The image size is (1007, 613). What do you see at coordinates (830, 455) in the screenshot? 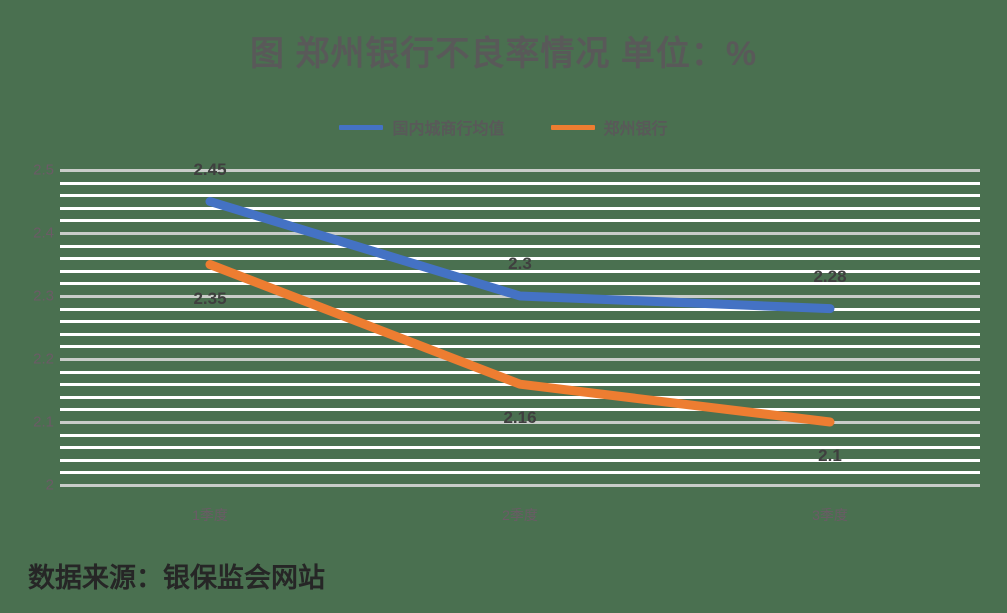
I see `data-point-label: 2.1` at bounding box center [830, 455].